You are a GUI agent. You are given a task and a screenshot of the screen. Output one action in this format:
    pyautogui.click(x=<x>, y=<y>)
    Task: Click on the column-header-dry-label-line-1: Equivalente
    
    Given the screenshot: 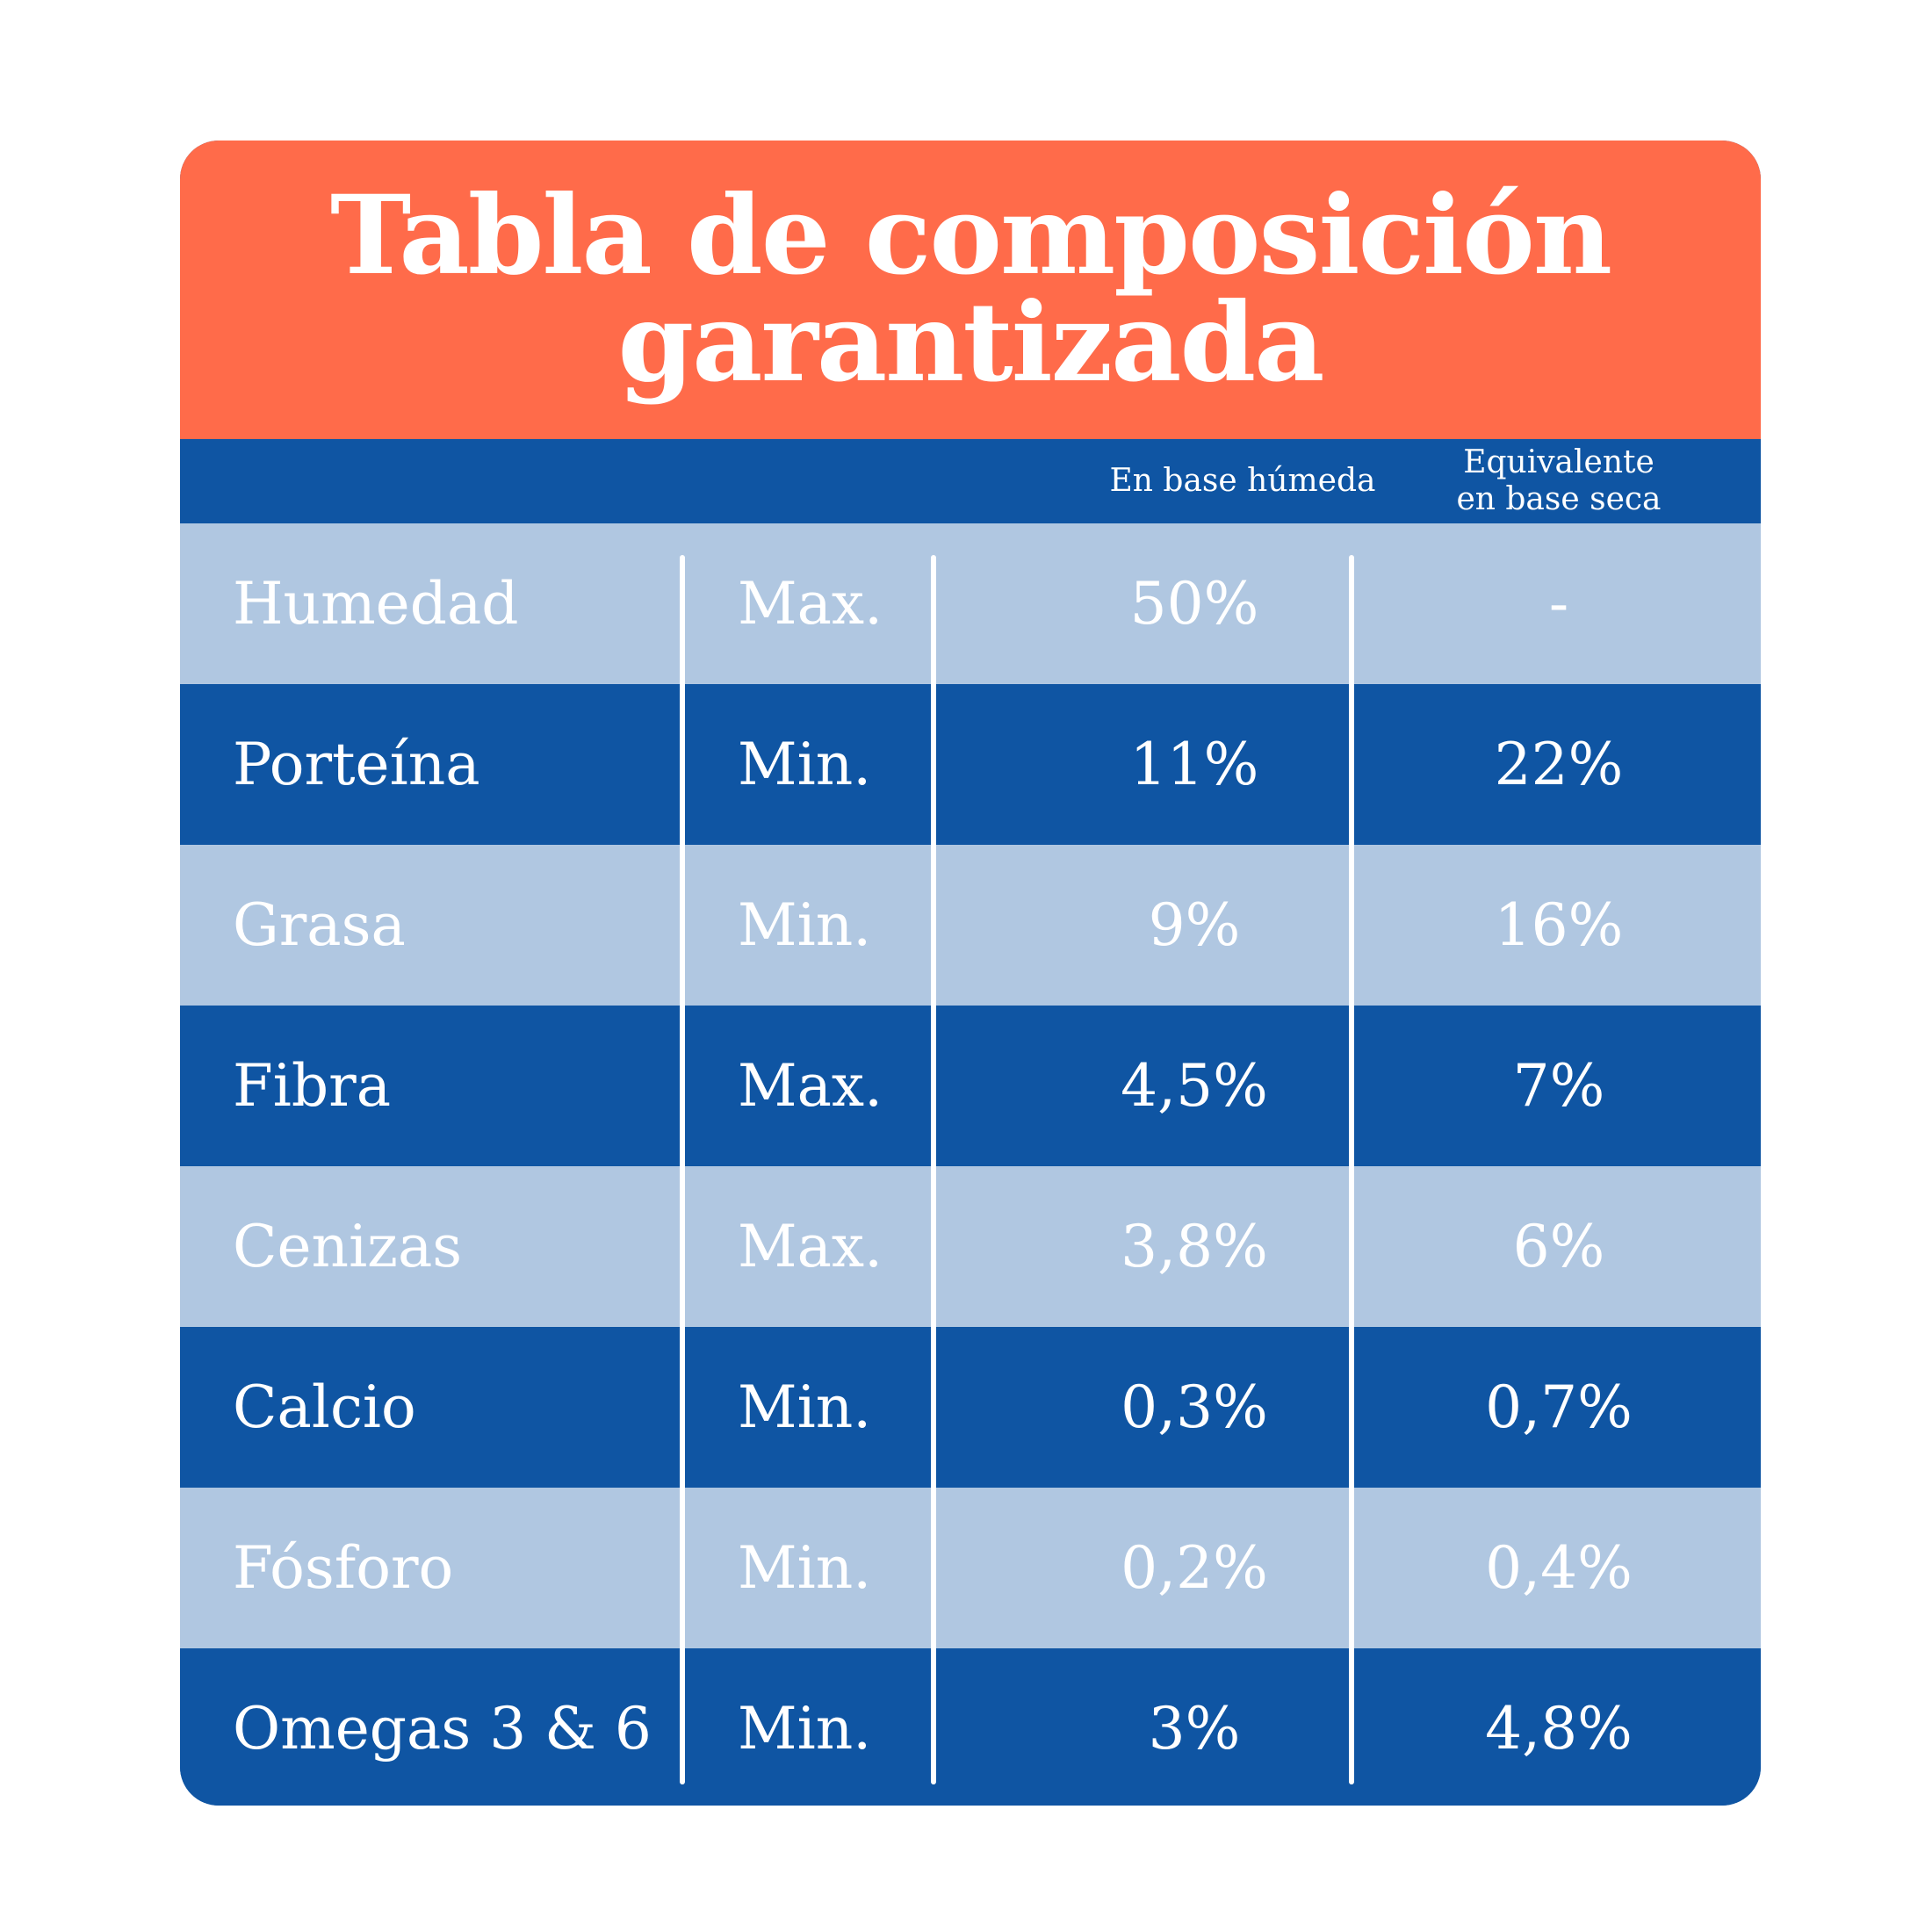 What is the action you would take?
    pyautogui.click(x=1559, y=462)
    